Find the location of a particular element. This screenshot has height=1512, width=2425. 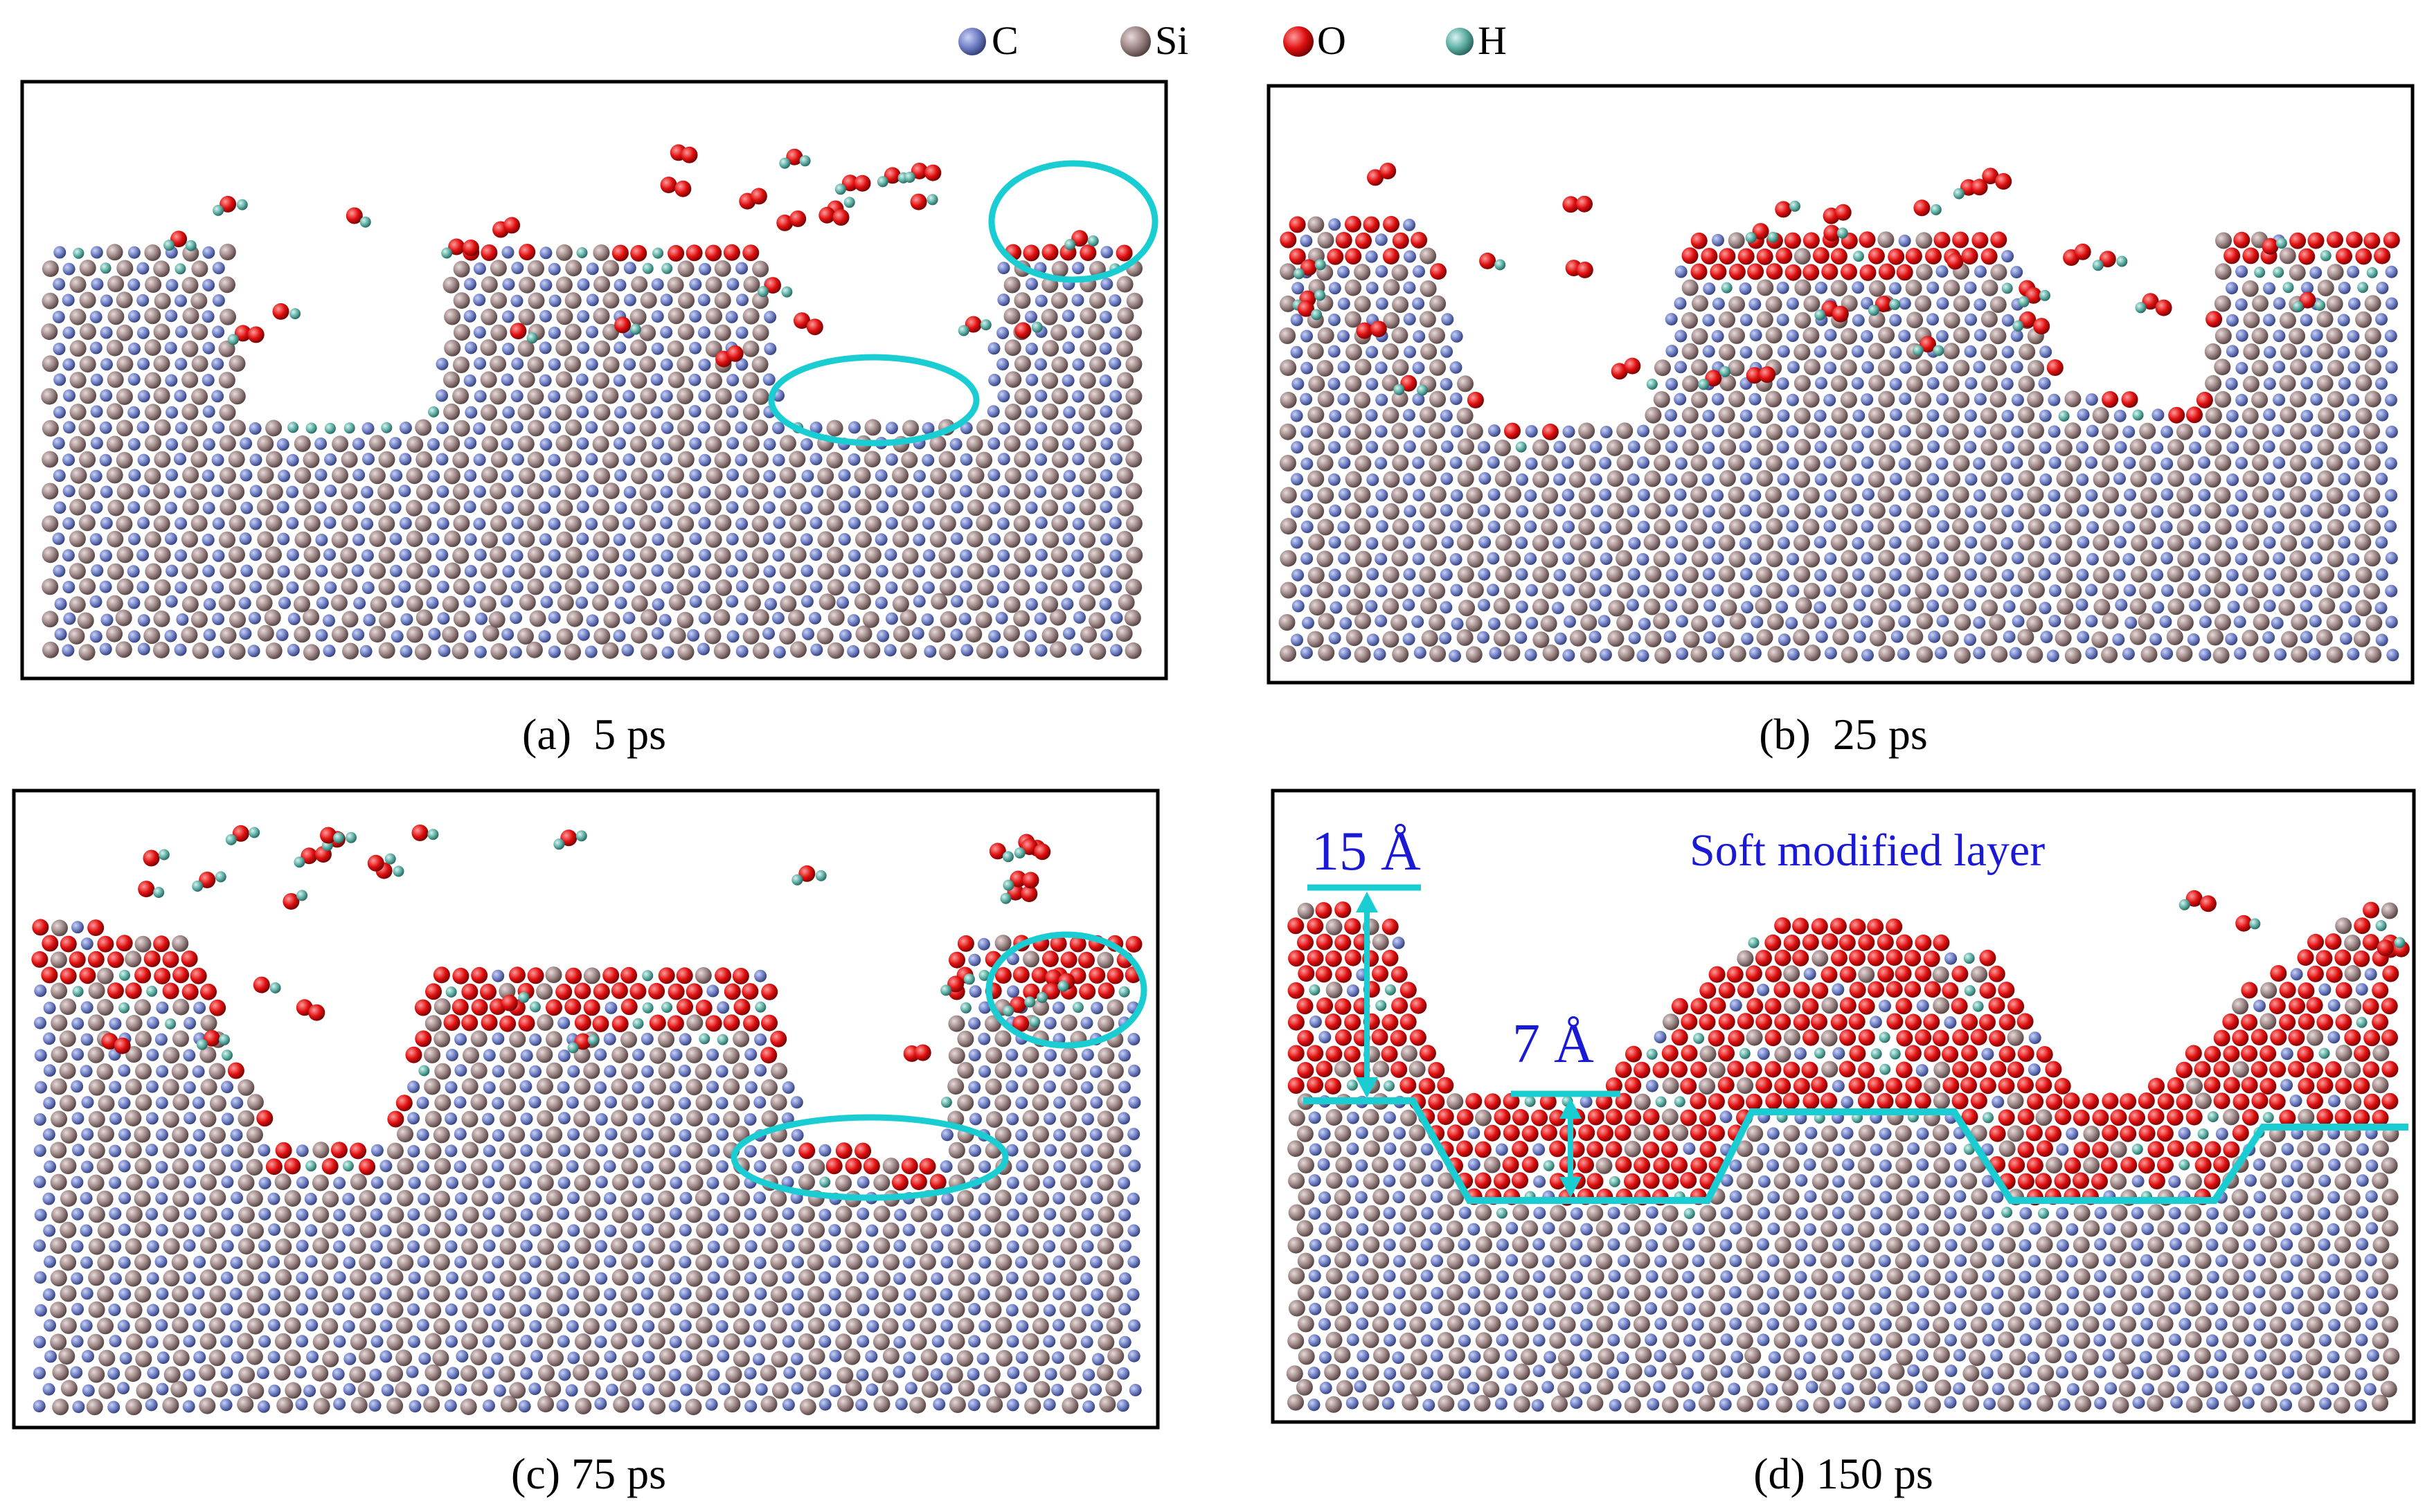

highlight-ellipse-a-top is located at coordinates (1073, 221).